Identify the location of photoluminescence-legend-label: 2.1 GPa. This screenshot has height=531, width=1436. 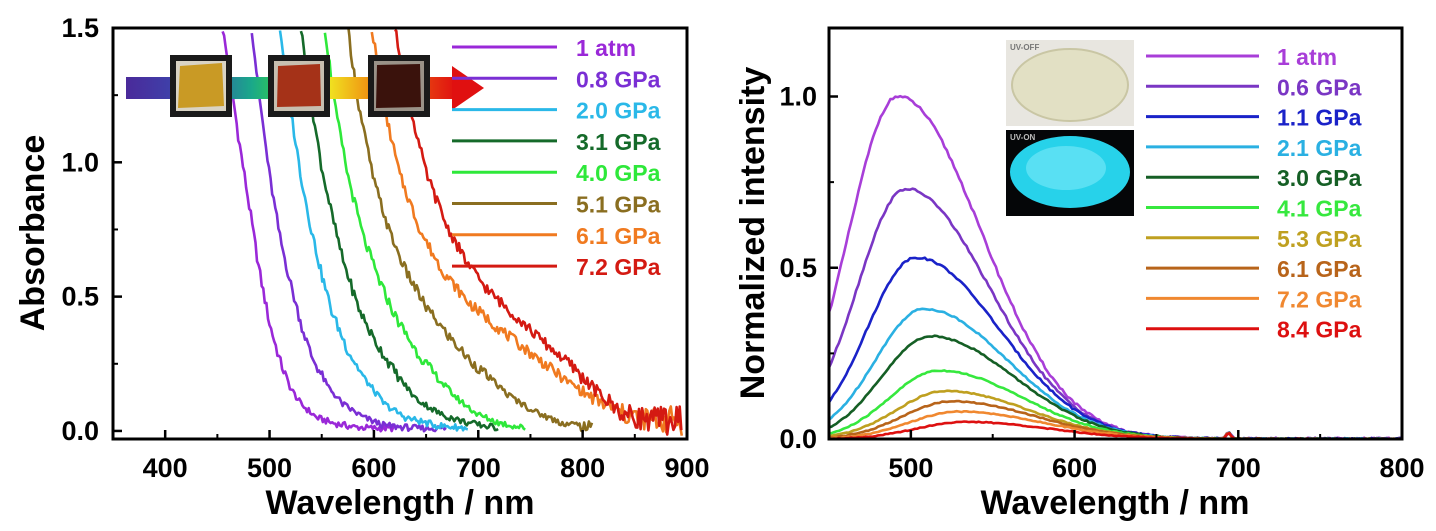
(1319, 148).